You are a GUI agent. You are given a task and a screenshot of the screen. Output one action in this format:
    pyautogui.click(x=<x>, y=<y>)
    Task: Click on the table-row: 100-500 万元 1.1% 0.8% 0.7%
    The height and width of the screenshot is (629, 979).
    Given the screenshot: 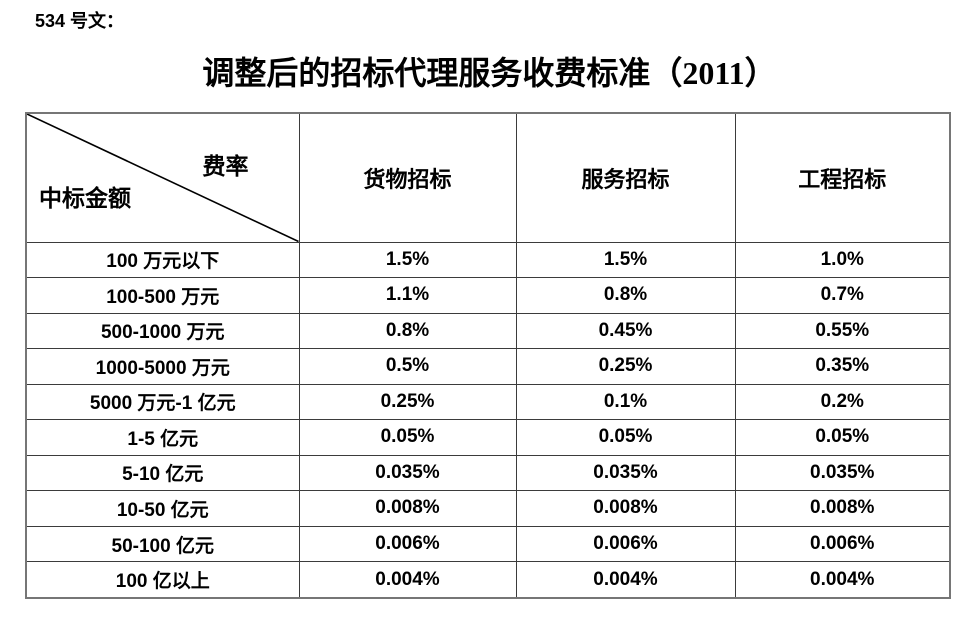 What is the action you would take?
    pyautogui.click(x=488, y=295)
    